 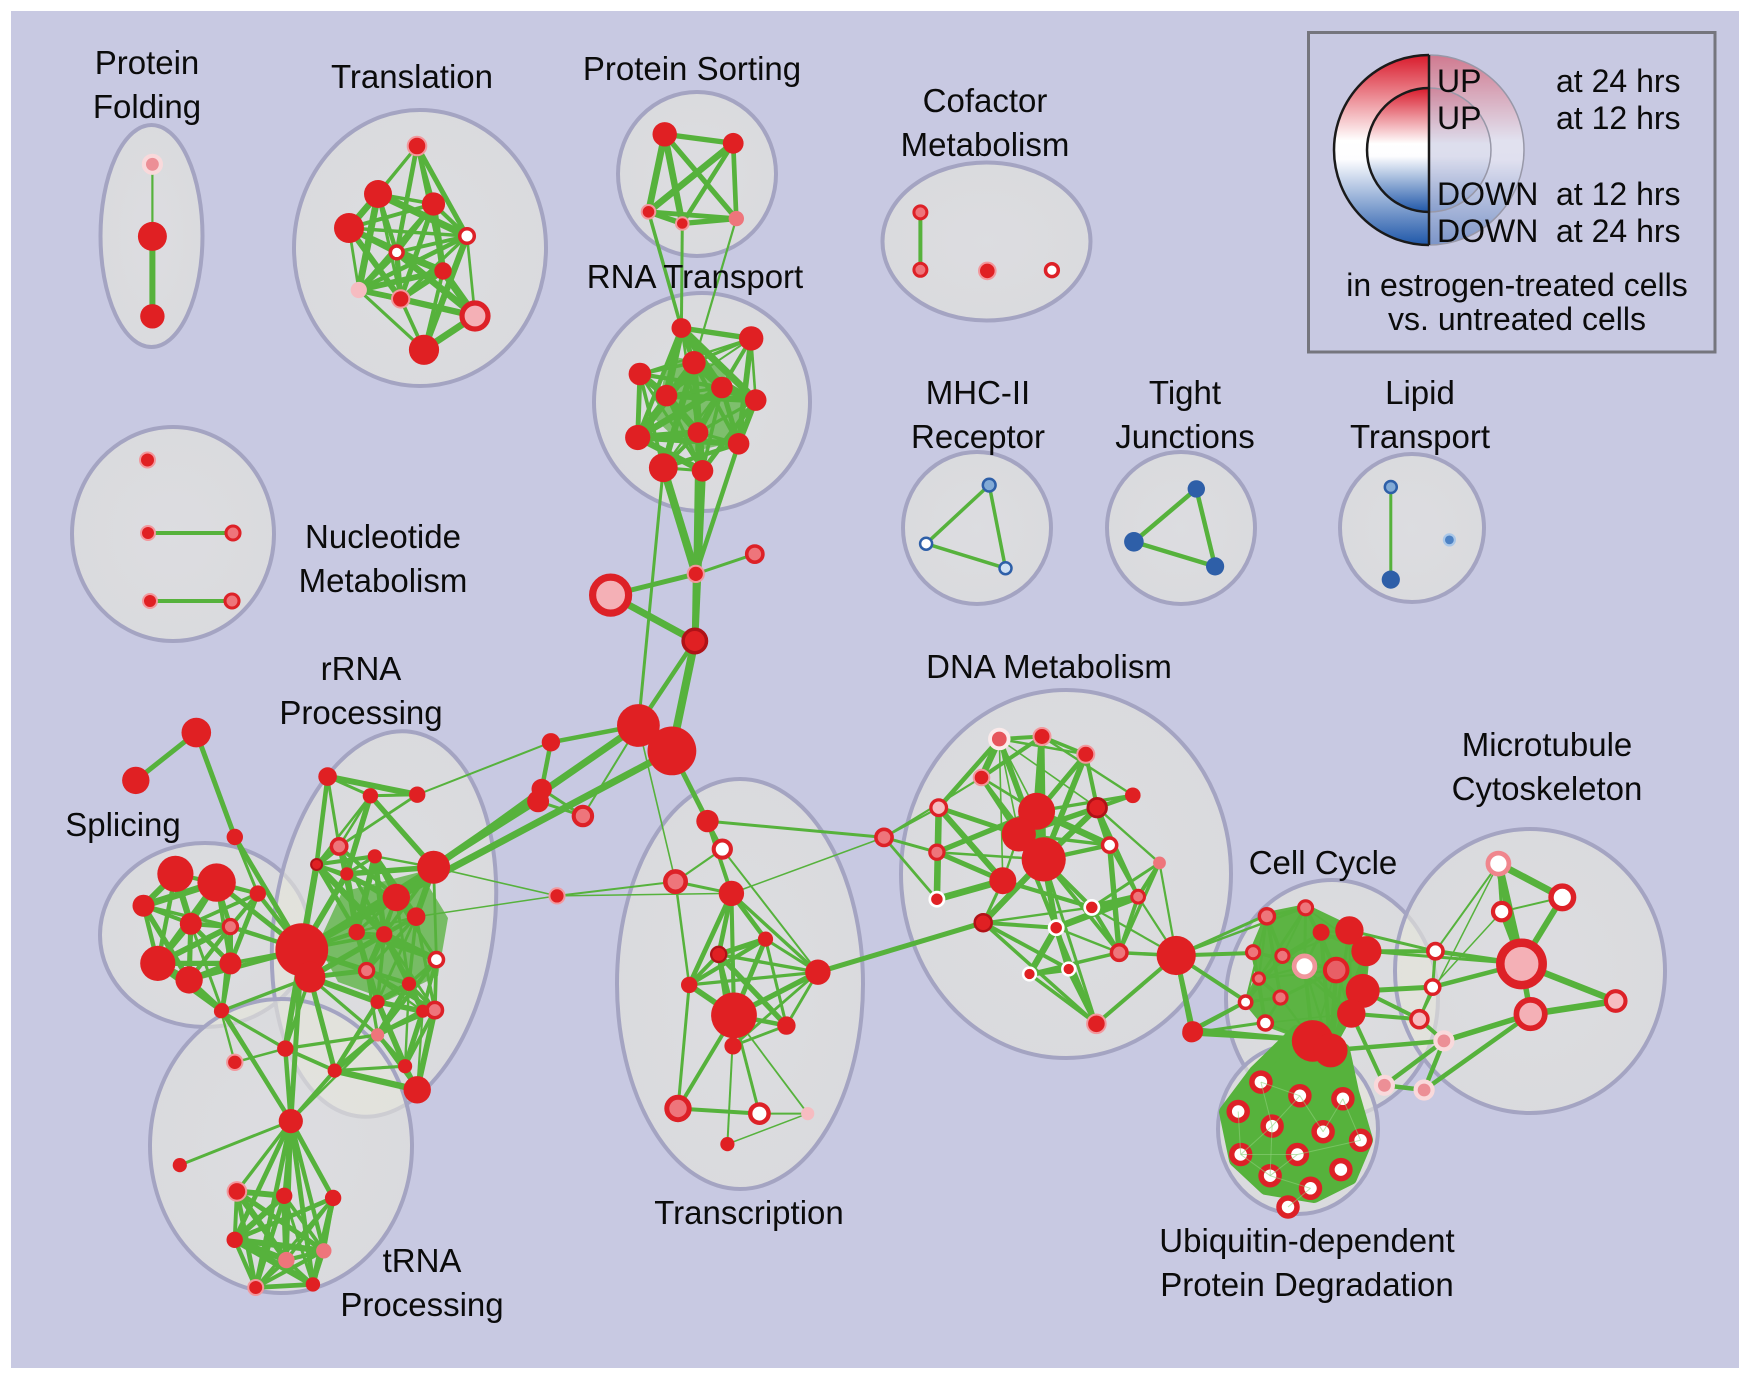 What do you see at coordinates (749, 1212) in the screenshot?
I see `svg-text: Transcription` at bounding box center [749, 1212].